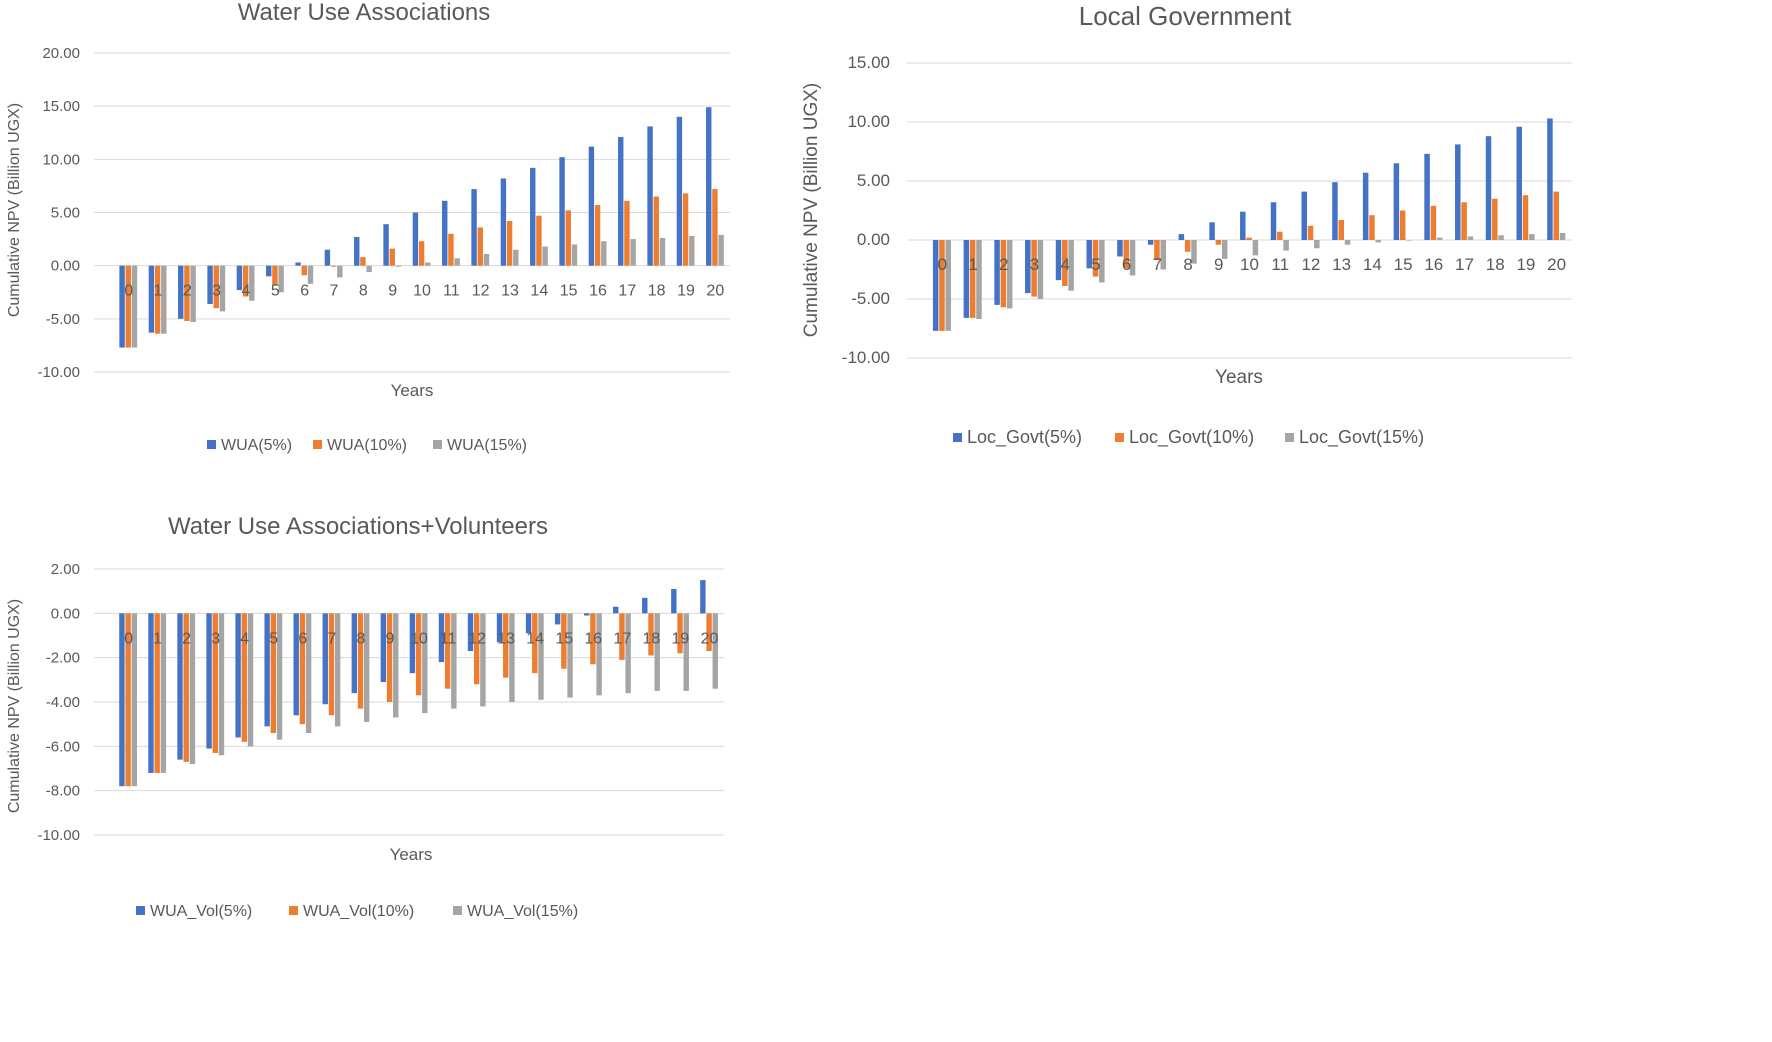 The height and width of the screenshot is (1042, 1772). What do you see at coordinates (1040, 269) in the screenshot?
I see `bar-loc-govt-15--3` at bounding box center [1040, 269].